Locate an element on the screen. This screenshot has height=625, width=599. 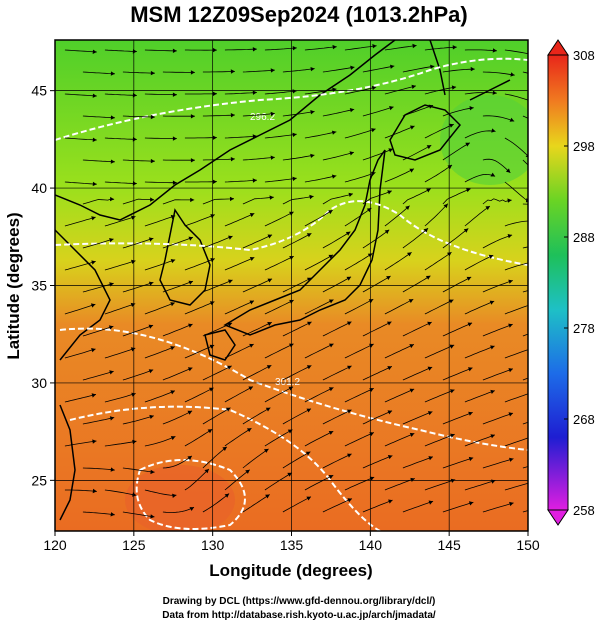
y-axis: 25 30 35 40 45 is located at coordinates (43, 285).